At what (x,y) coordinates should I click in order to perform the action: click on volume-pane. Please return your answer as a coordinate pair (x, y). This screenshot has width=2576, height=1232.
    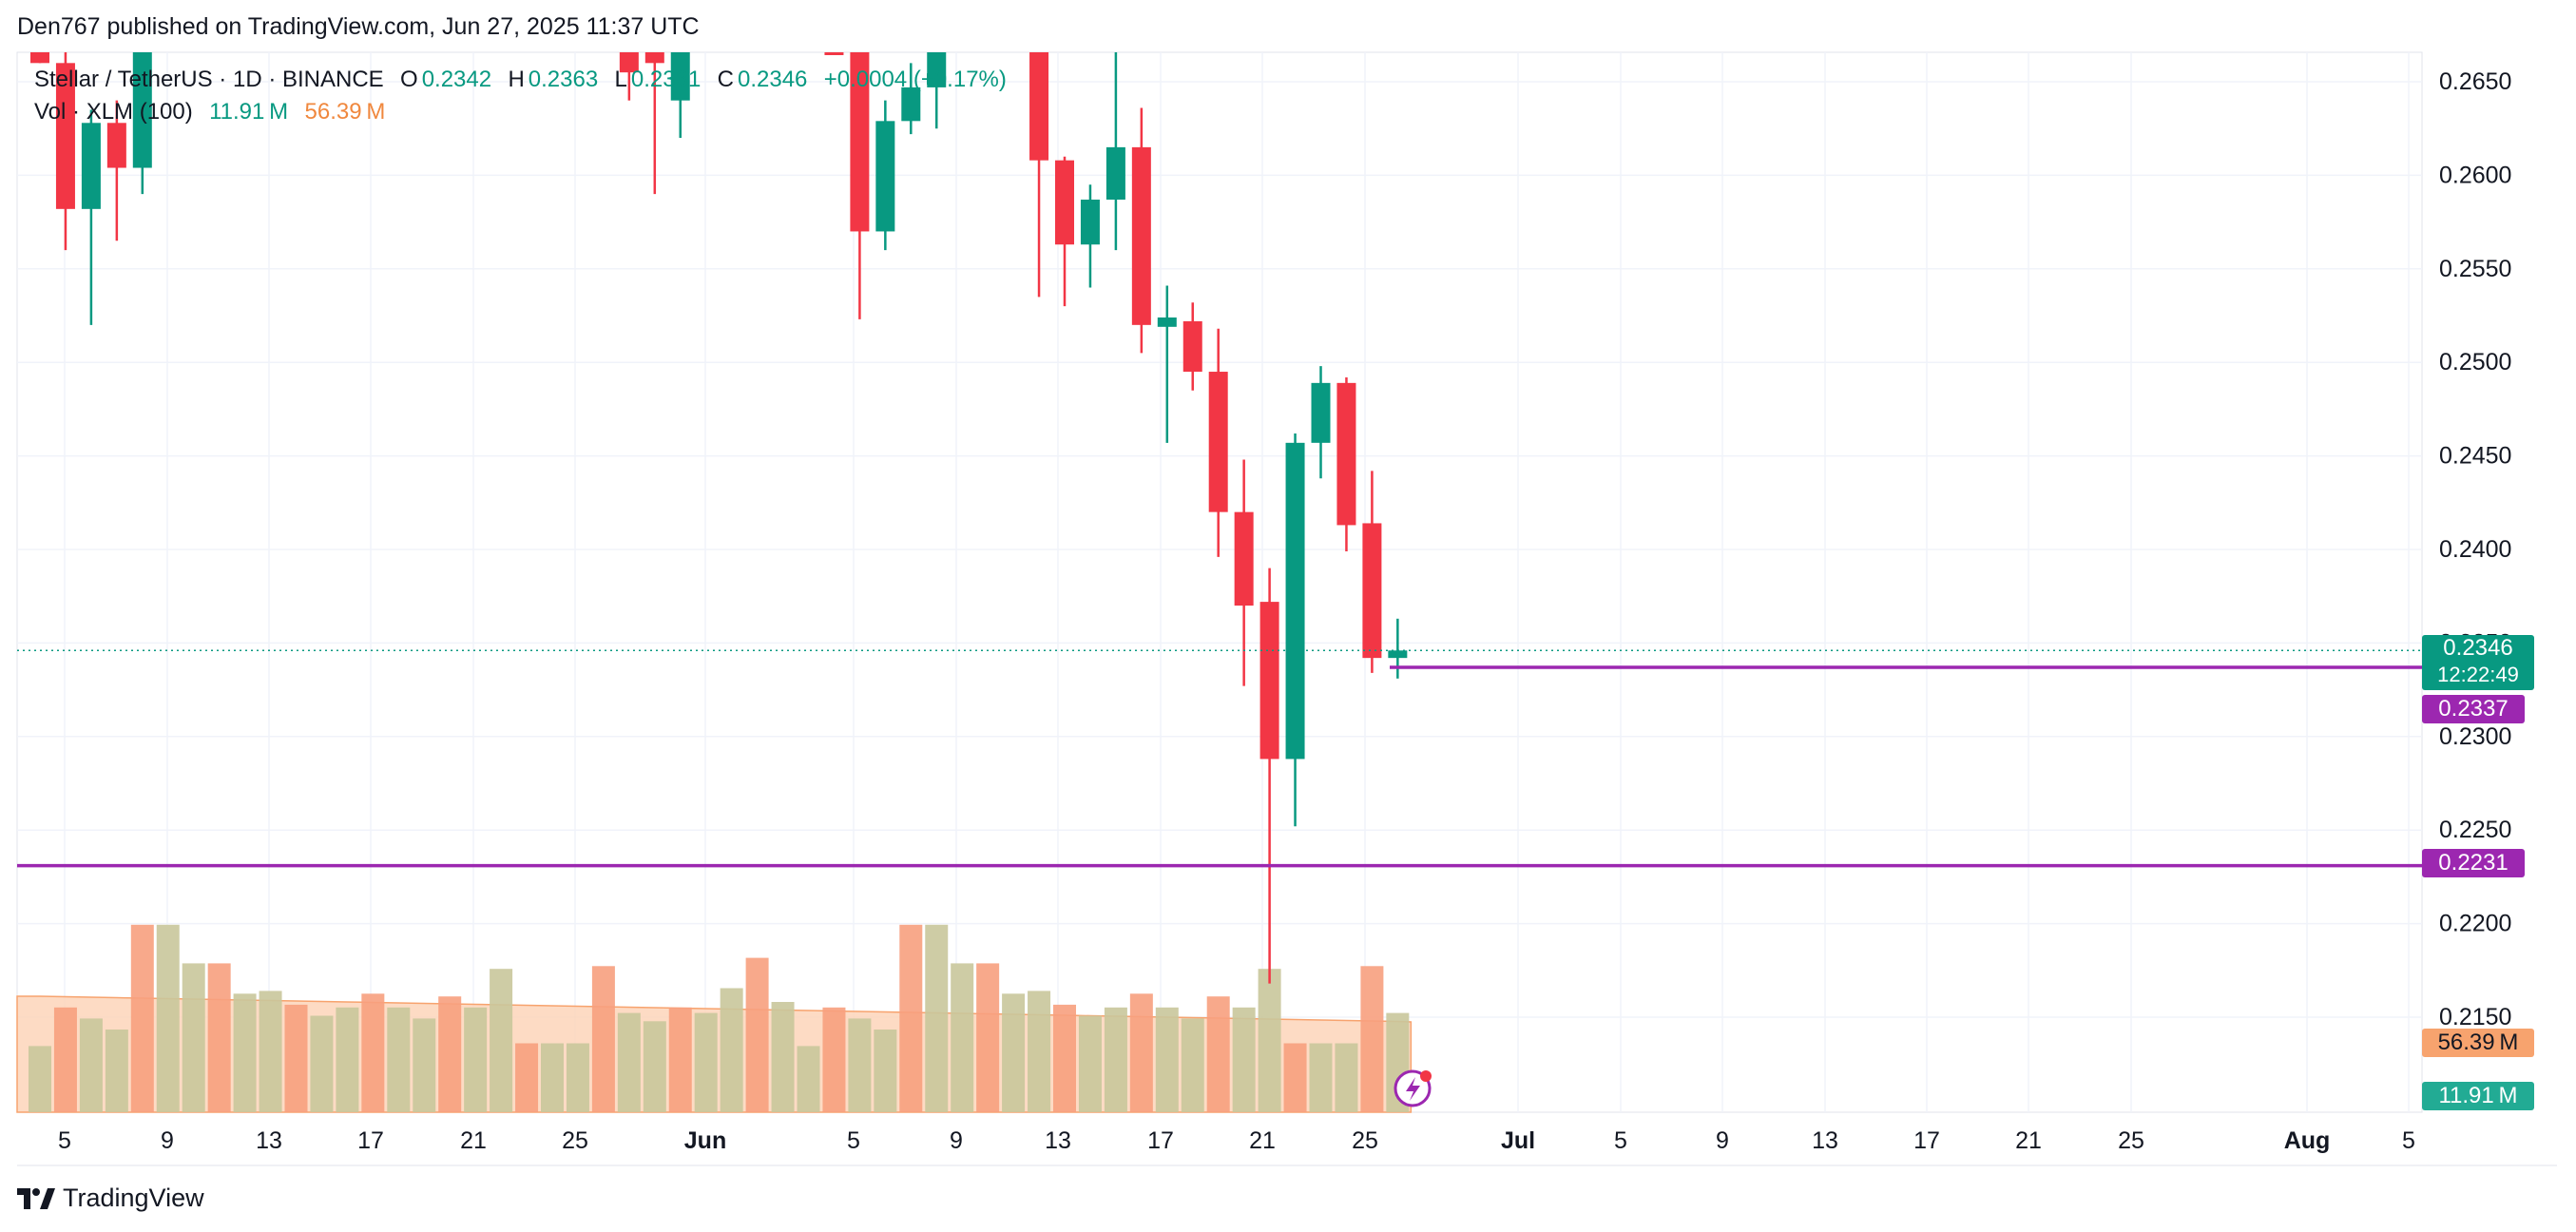
    Looking at the image, I should click on (715, 1019).